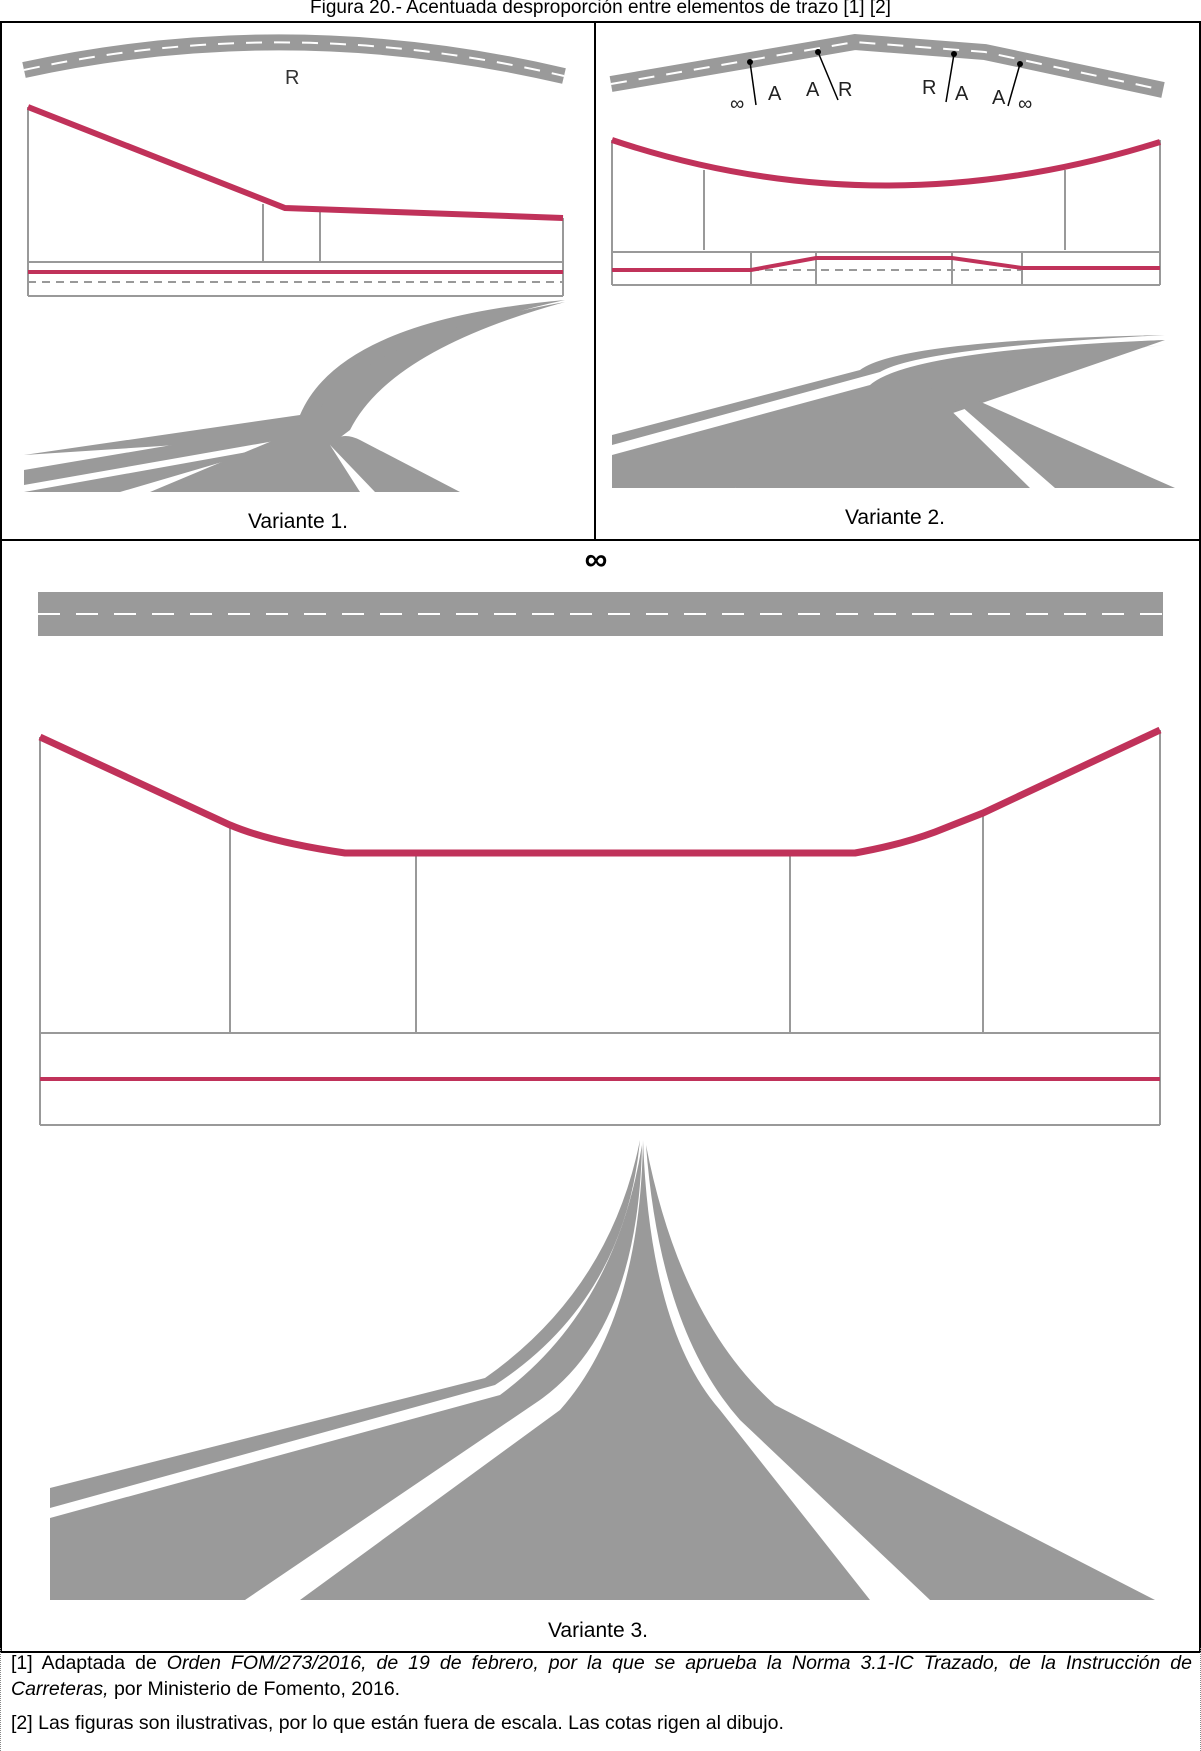 The image size is (1201, 1751). Describe the element at coordinates (962, 94) in the screenshot. I see `v2-label-a-3: A` at that location.